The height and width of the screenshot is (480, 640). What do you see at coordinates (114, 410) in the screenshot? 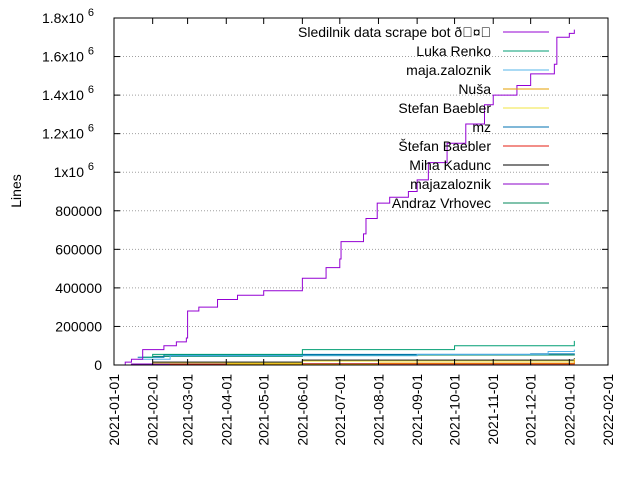
I see `x-tick-label: 2021-01-01` at bounding box center [114, 410].